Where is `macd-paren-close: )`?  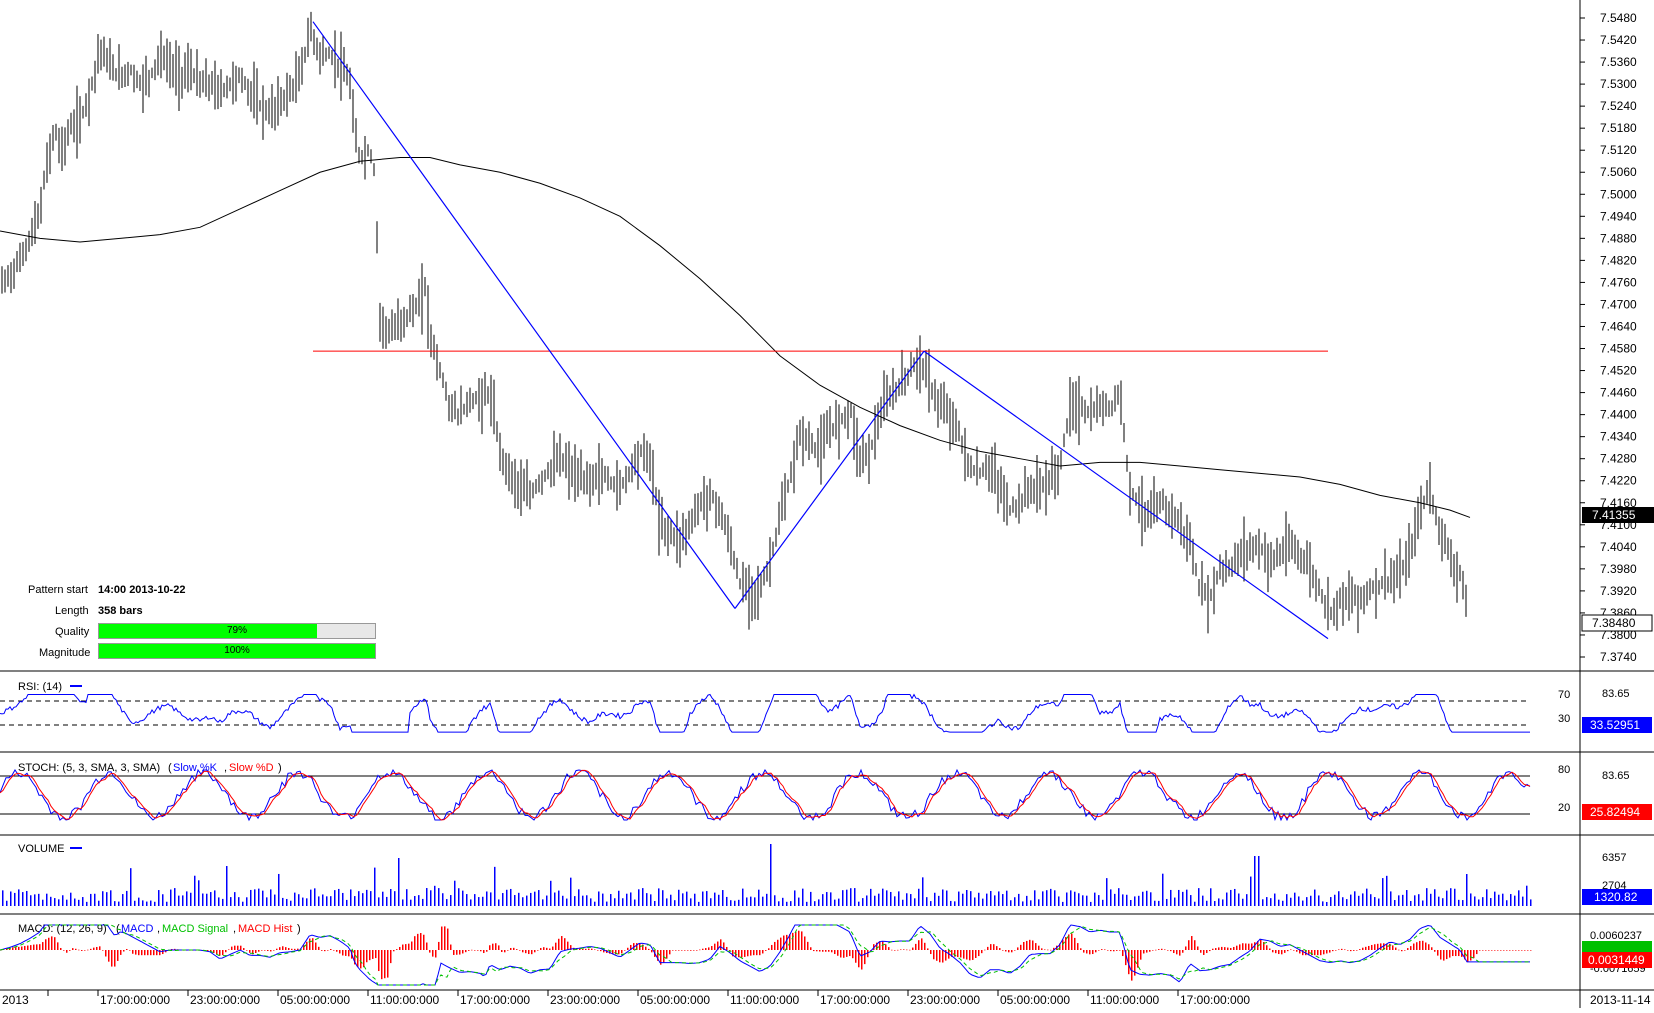
macd-paren-close: ) is located at coordinates (299, 929).